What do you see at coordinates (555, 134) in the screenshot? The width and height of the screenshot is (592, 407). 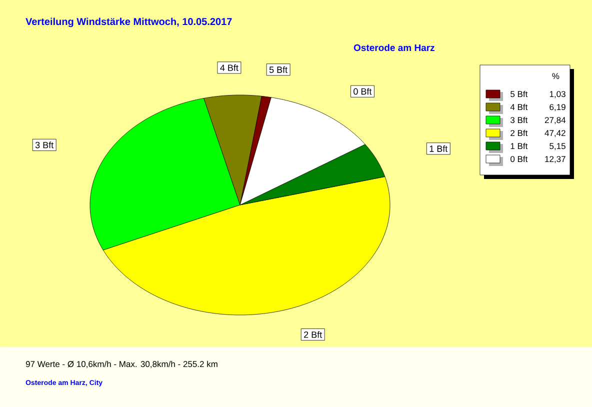 I see `data-label: 47,42` at bounding box center [555, 134].